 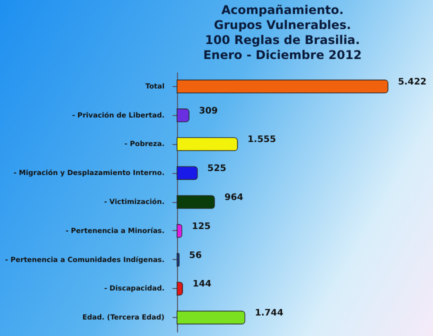 I want to click on data-label: 125, so click(x=201, y=227).